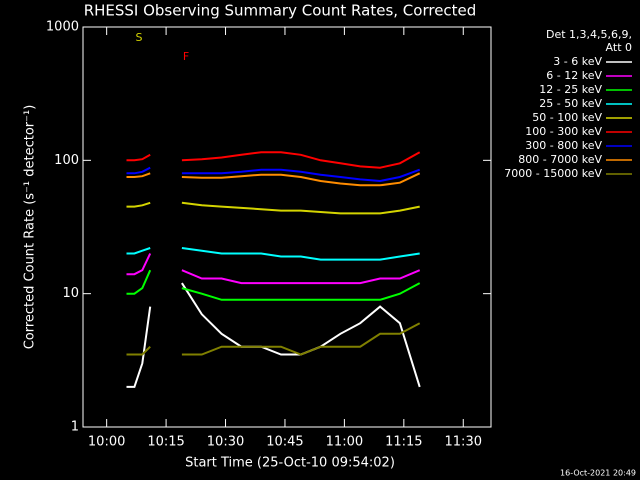  I want to click on x-tick-label: 11:00, so click(344, 442).